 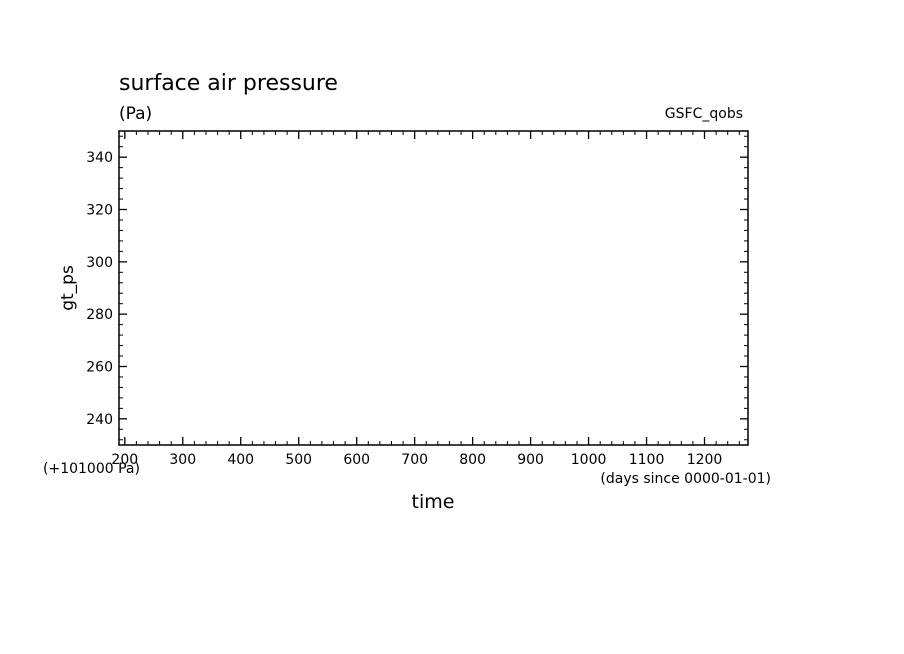 I want to click on y-tick-label: 340, so click(x=99, y=158).